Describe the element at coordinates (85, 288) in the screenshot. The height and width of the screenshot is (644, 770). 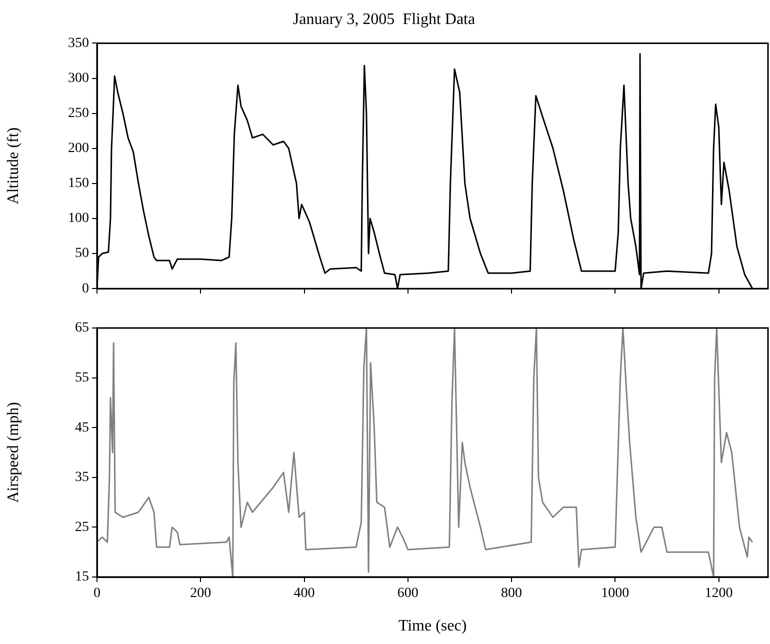
I see `y-tick-label: 0` at that location.